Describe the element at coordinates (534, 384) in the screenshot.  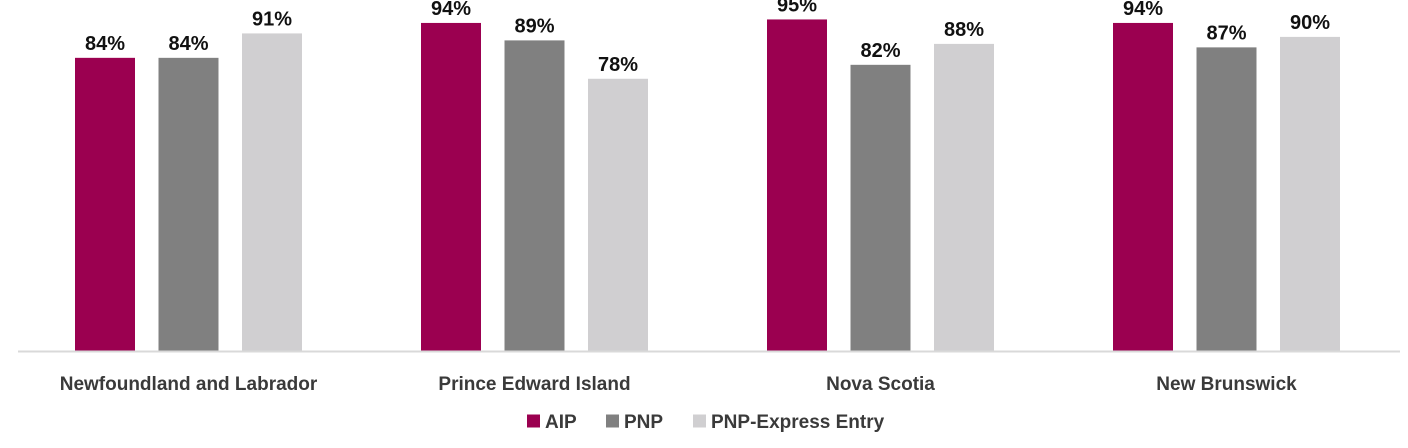
I see `x-axis-tick-label: Prince Edward Island` at that location.